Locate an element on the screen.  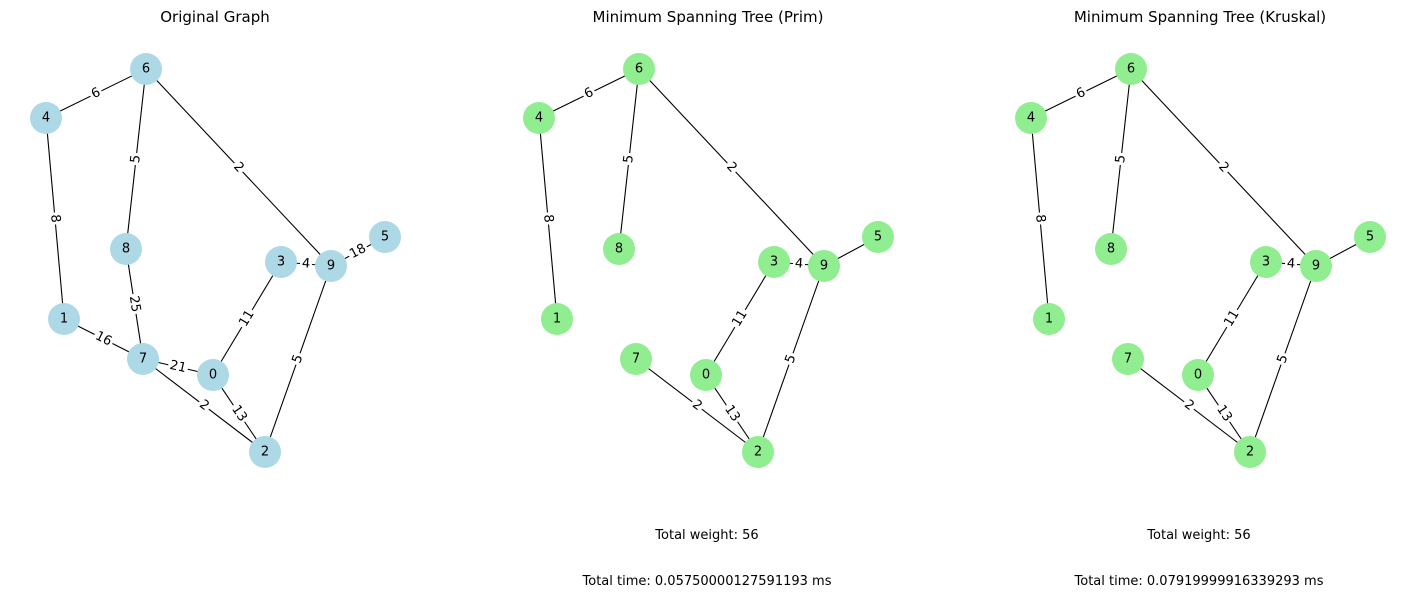
edge-weight-label-group: 11 is located at coordinates (1232, 318).